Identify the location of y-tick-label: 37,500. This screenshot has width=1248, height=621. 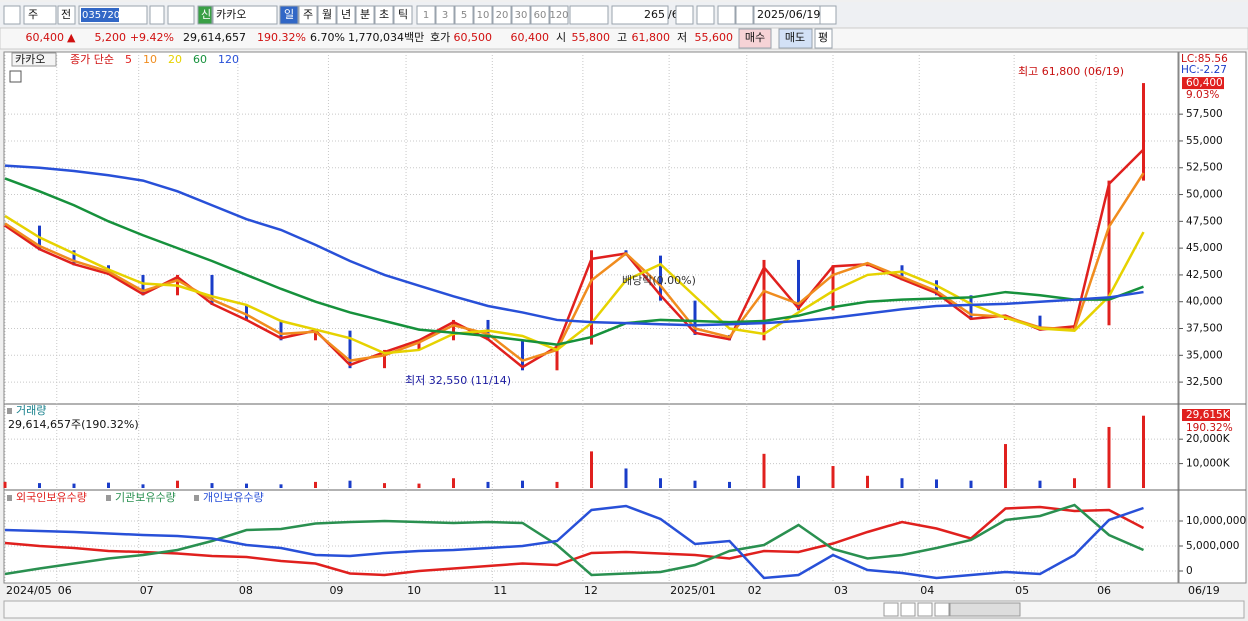
(1204, 329).